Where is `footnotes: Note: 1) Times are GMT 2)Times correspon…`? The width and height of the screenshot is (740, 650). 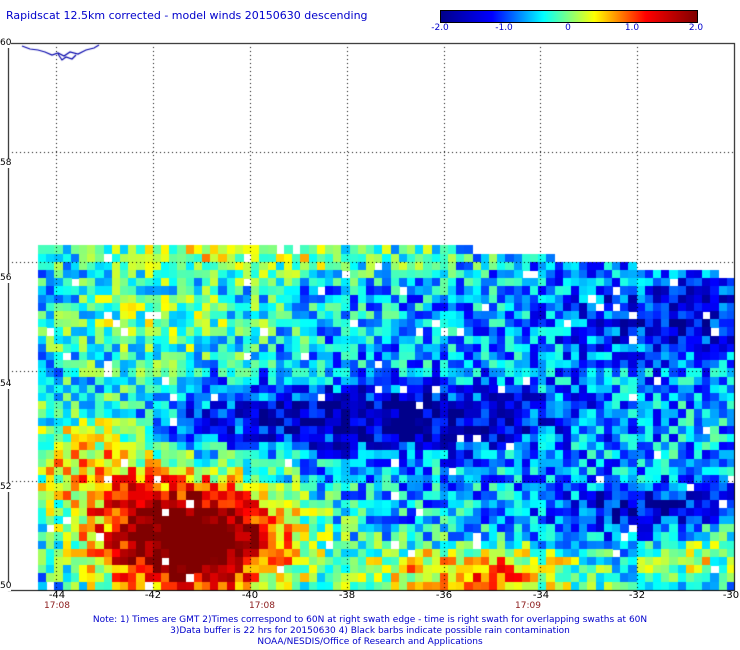 footnotes: Note: 1) Times are GMT 2)Times correspon… is located at coordinates (370, 631).